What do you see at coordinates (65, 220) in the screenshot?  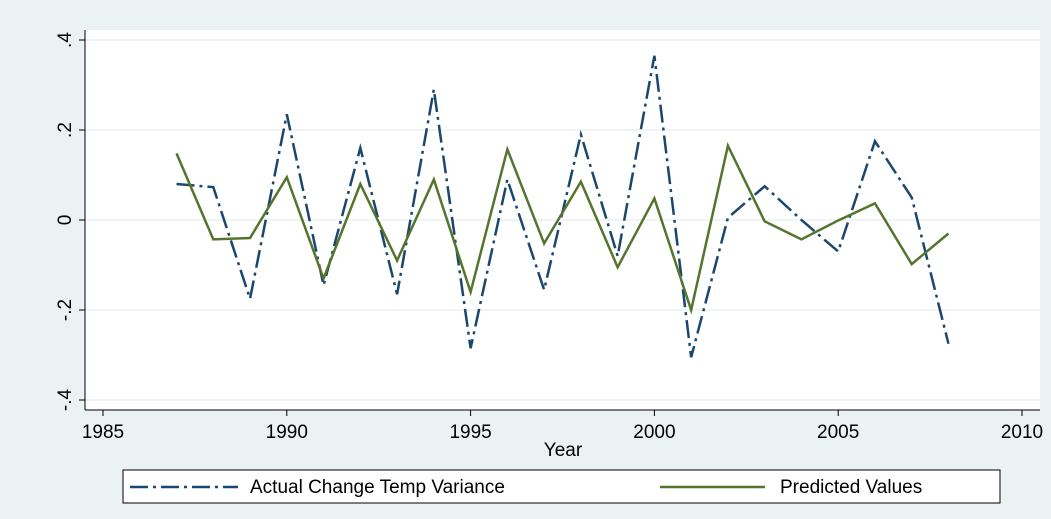 I see `y-tick-label: 0` at bounding box center [65, 220].